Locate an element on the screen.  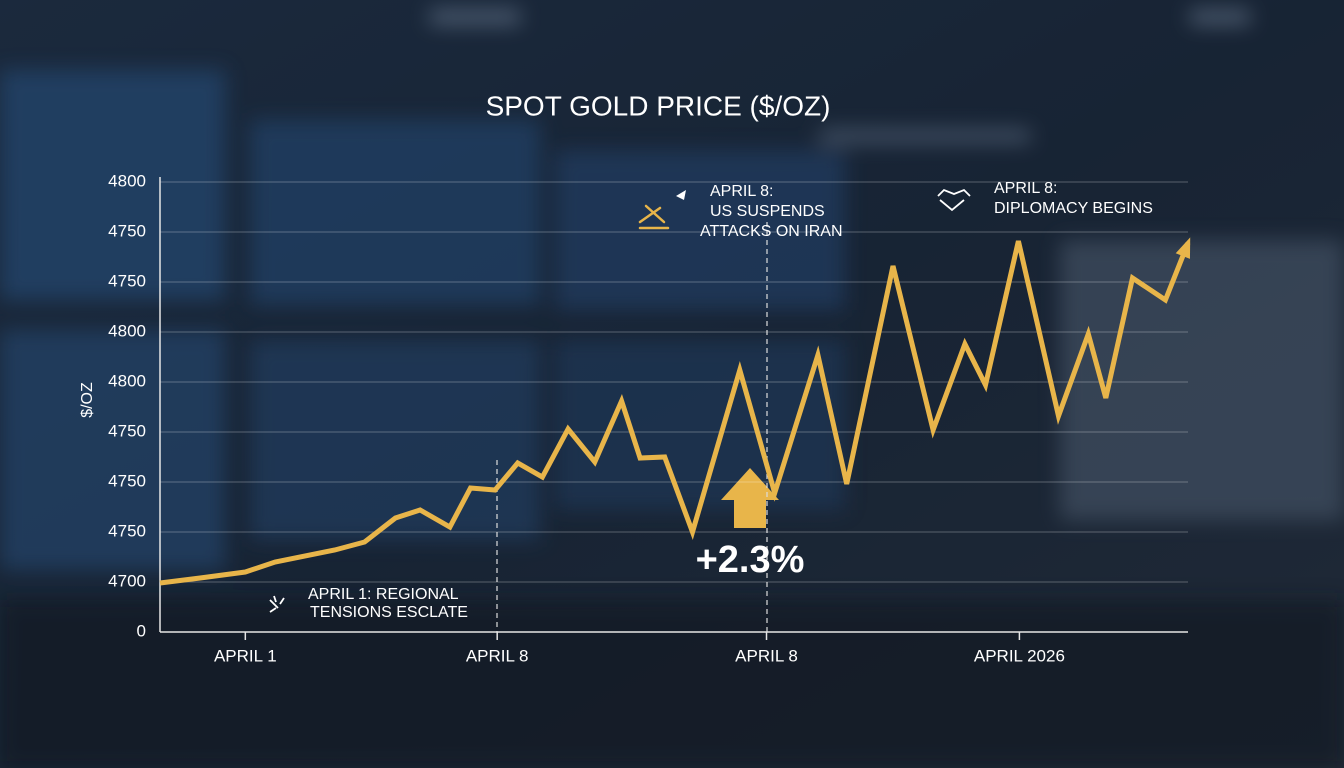
arrow-head is located at coordinates (1183, 248).